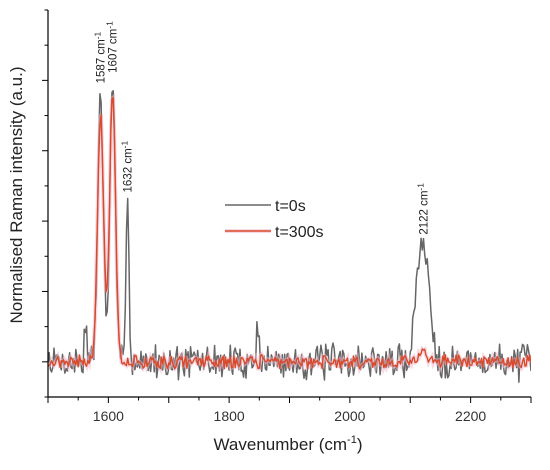 This screenshot has height=470, width=550. What do you see at coordinates (127, 167) in the screenshot?
I see `peak-label: 1632 cm-1` at bounding box center [127, 167].